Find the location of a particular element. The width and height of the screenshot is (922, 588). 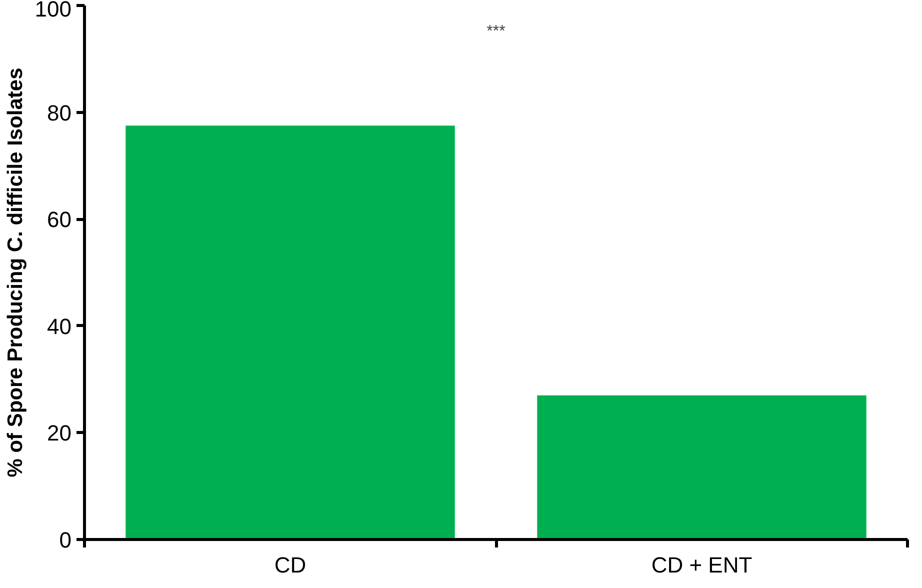

y-tick-label: 60 is located at coordinates (59, 219).